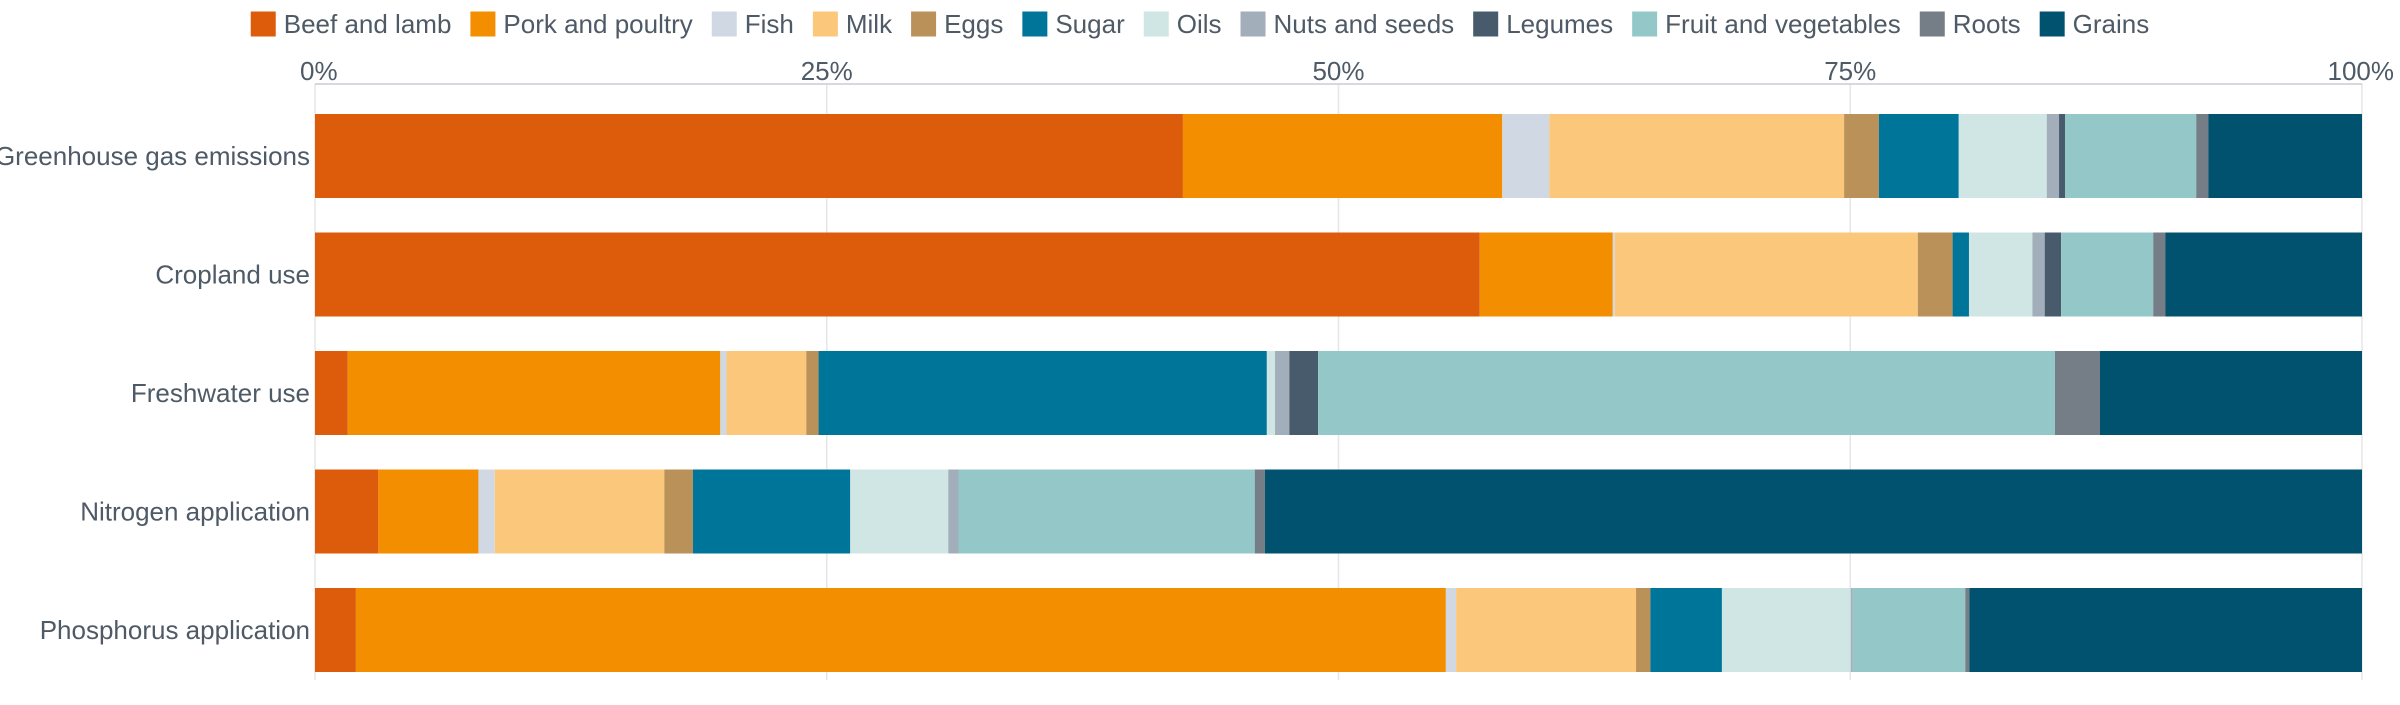 This screenshot has width=2400, height=705. Describe the element at coordinates (957, 24) in the screenshot. I see `legend-item-eggs: Eggs` at that location.